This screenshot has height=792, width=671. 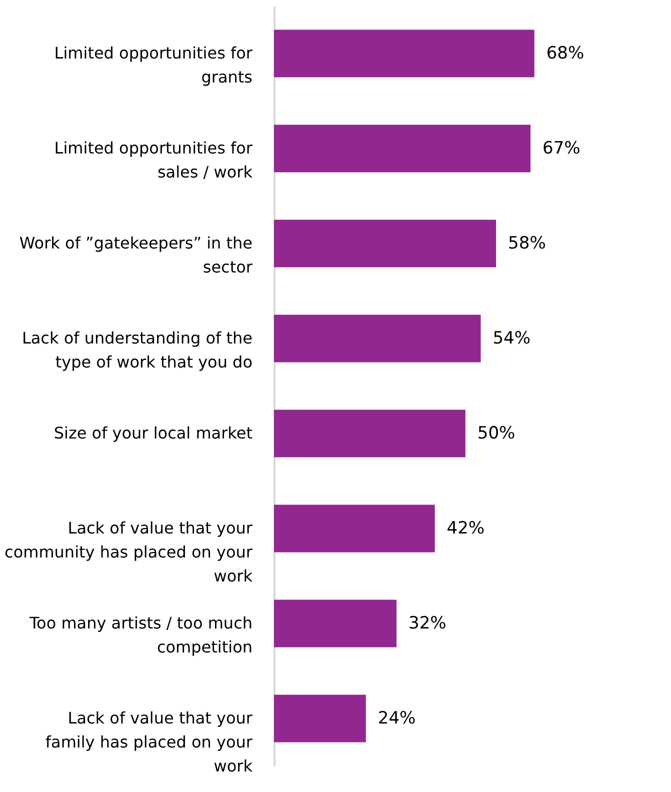 I want to click on data-label: 67%, so click(x=561, y=148).